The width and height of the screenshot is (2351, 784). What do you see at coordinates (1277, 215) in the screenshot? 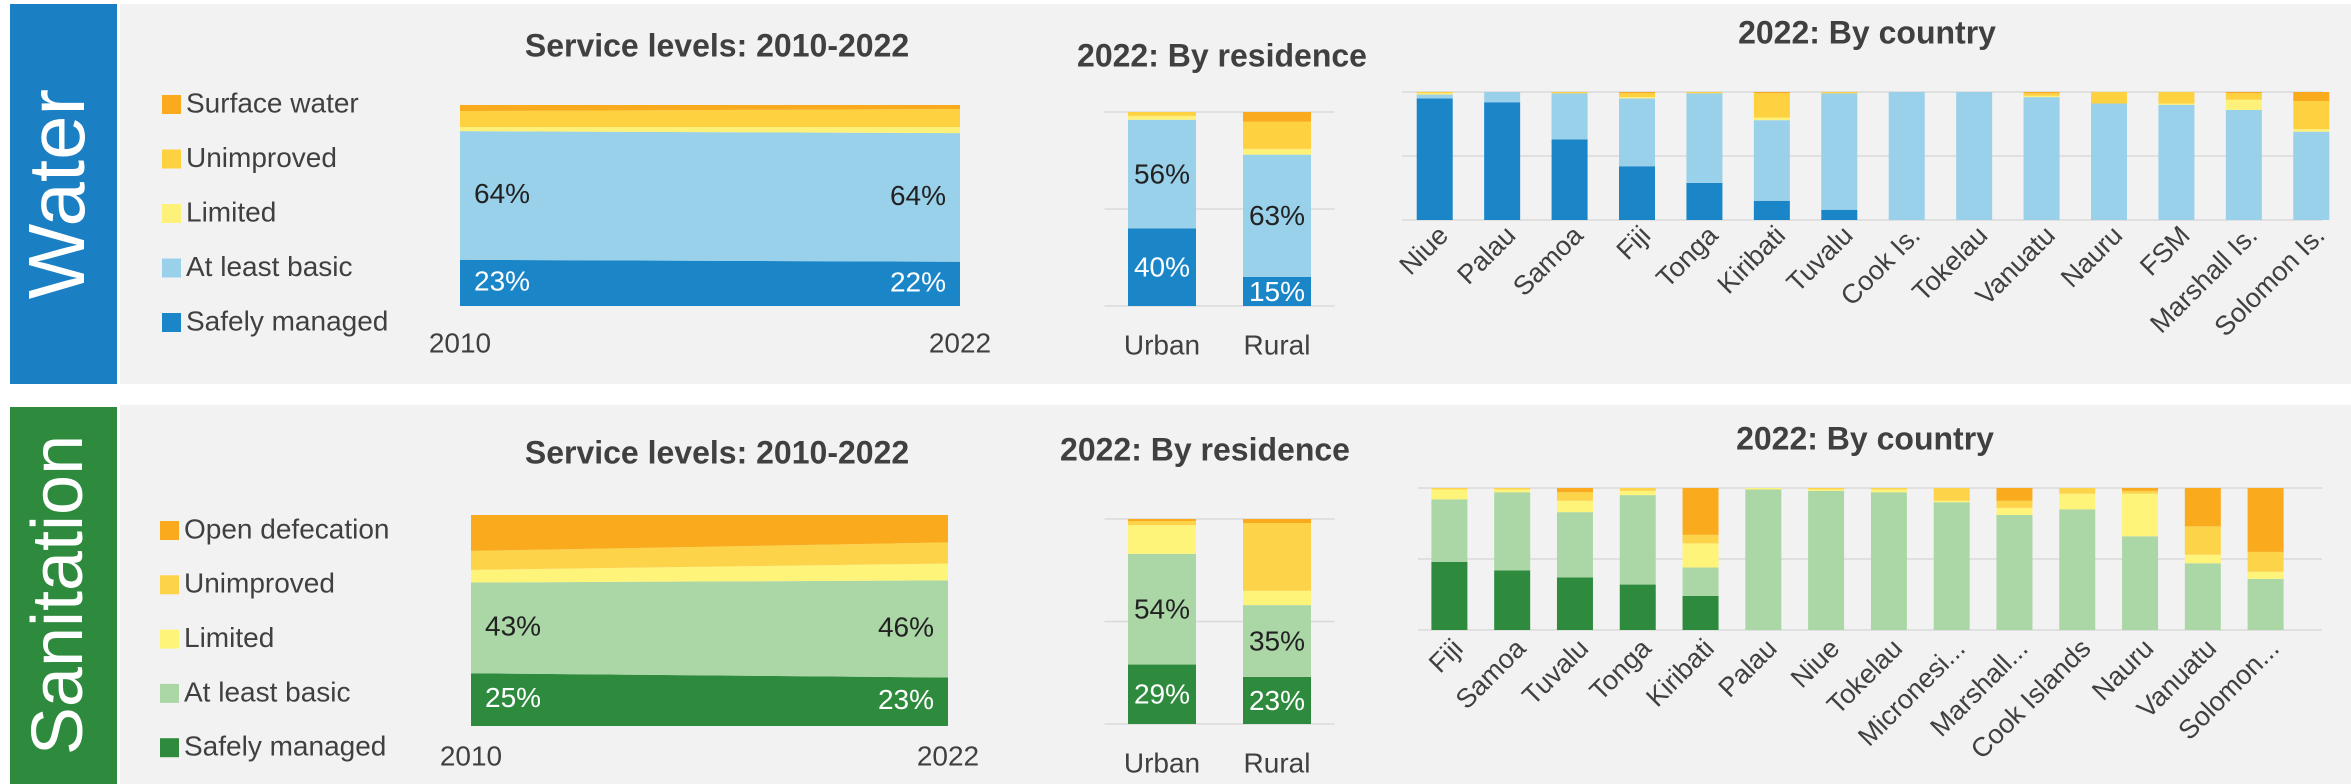
I see `data-label: 63%` at bounding box center [1277, 215].